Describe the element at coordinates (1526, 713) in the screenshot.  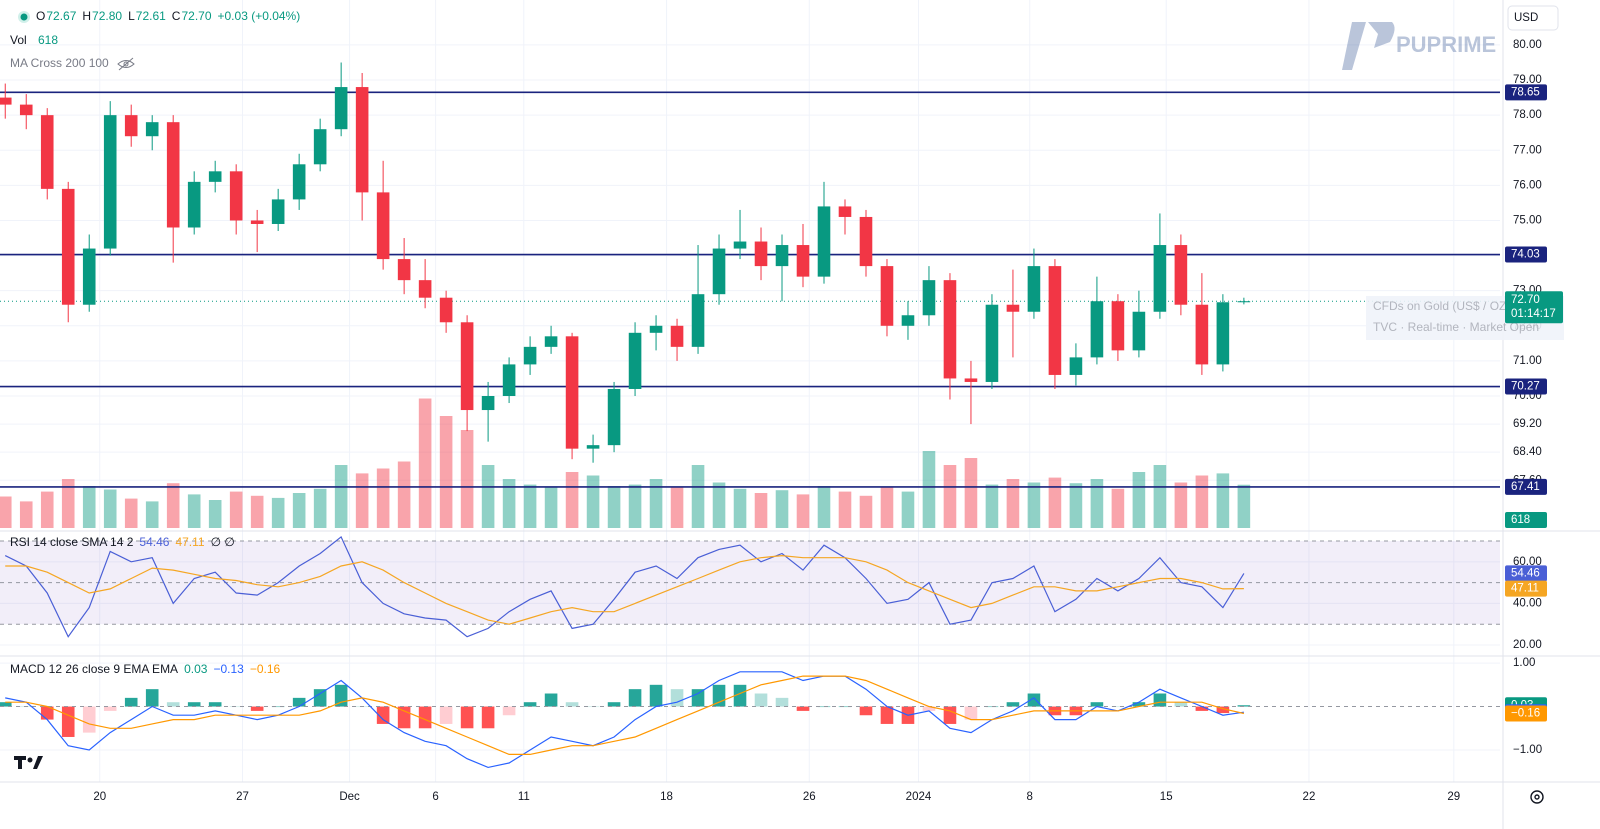
I see `macd-last-label: −0.16` at that location.